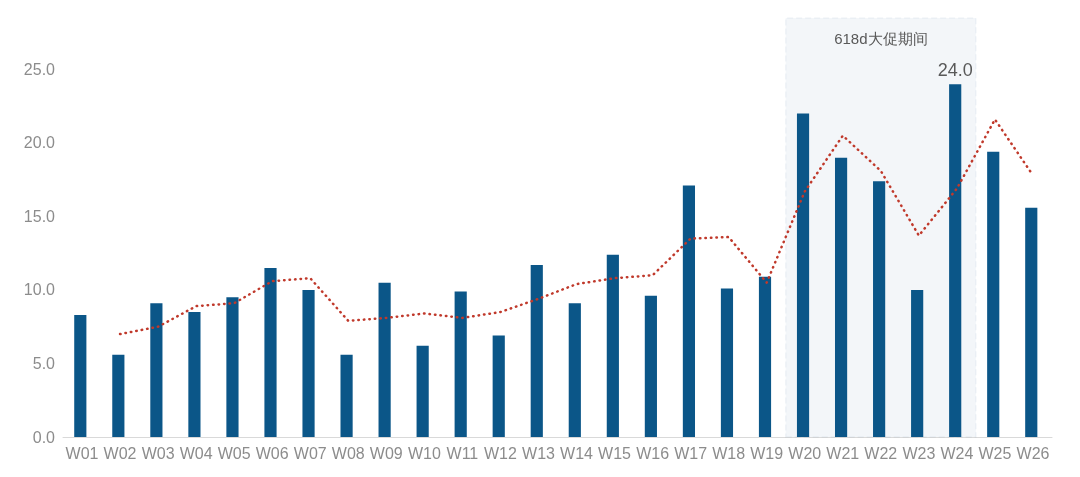 The height and width of the screenshot is (477, 1080). What do you see at coordinates (500, 453) in the screenshot?
I see `x-tick-label: W12` at bounding box center [500, 453].